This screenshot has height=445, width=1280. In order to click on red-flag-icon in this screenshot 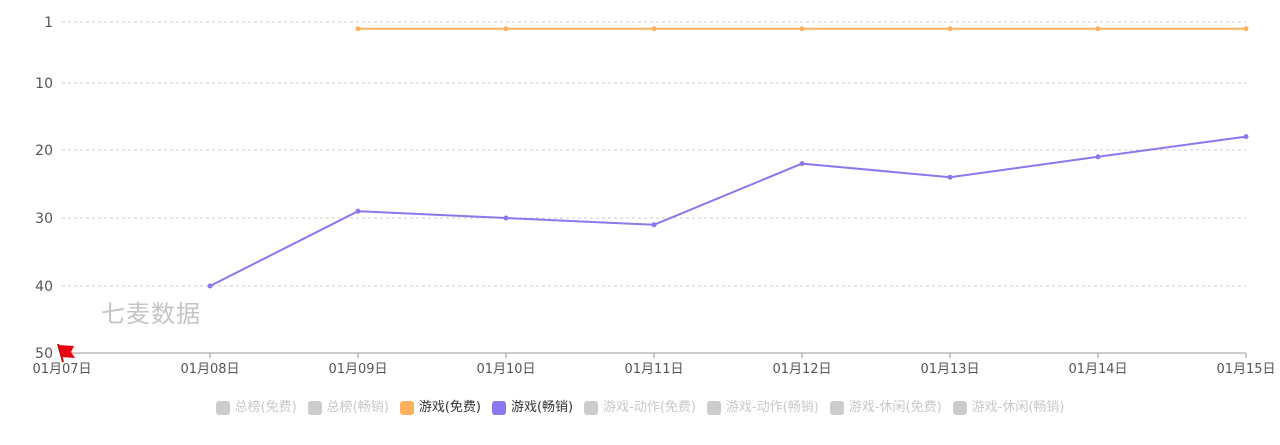, I will do `click(66, 353)`.